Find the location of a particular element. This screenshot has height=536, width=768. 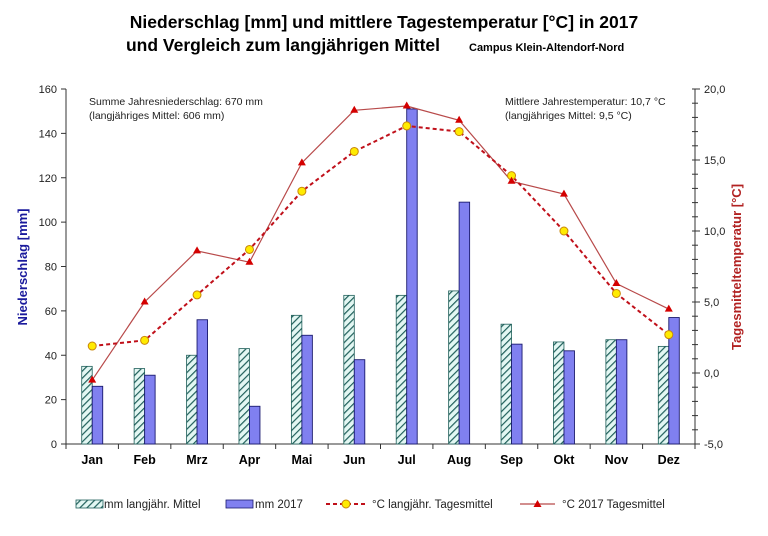

legend-item-temp-langjaehr: °C langjähr. Tagesmittel is located at coordinates (409, 505).